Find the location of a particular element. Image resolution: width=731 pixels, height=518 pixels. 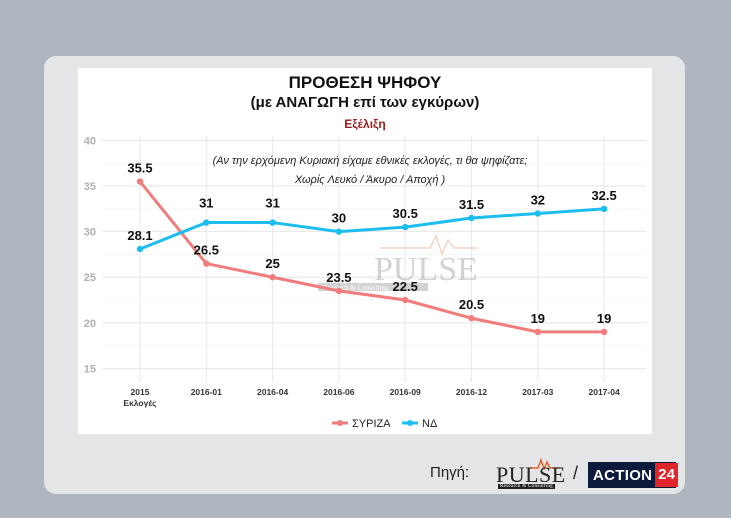

y-tick-label: 30 is located at coordinates (90, 233).